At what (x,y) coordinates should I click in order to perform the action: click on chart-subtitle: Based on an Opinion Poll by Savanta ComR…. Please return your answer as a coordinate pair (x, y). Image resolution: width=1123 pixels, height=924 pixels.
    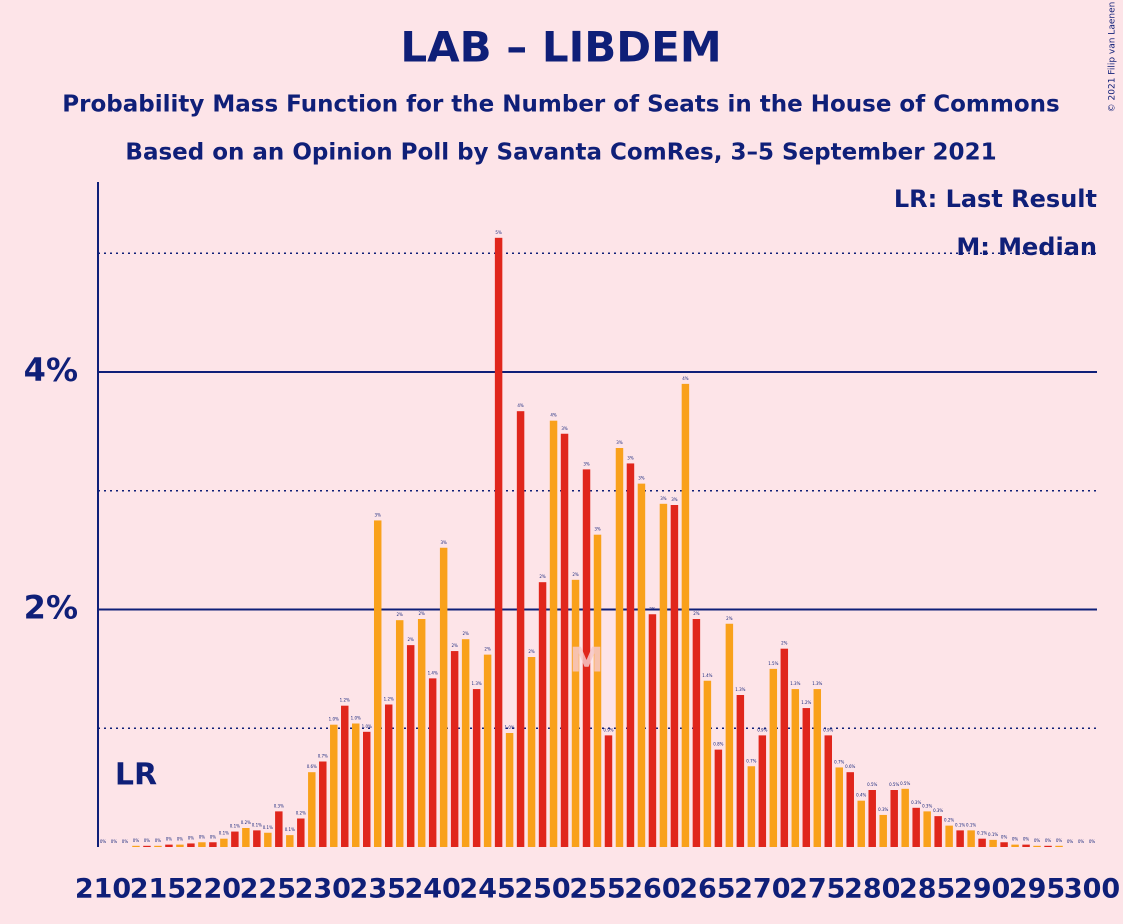
    Looking at the image, I should click on (560, 153).